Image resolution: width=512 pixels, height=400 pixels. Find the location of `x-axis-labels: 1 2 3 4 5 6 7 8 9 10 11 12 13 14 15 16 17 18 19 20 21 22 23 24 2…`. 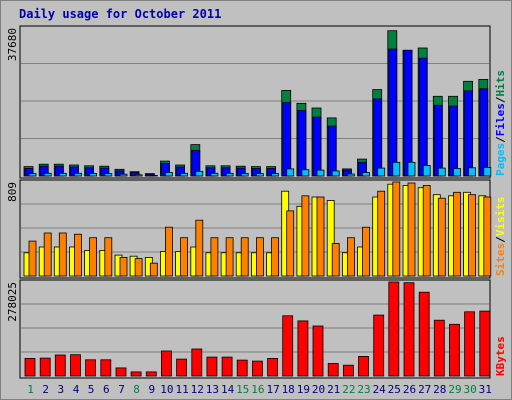

x-axis-labels: 1 2 3 4 5 6 7 8 9 10 11 12 13 14 15 16 17 18 19 20 21 22 23 24 2… is located at coordinates (259, 389).